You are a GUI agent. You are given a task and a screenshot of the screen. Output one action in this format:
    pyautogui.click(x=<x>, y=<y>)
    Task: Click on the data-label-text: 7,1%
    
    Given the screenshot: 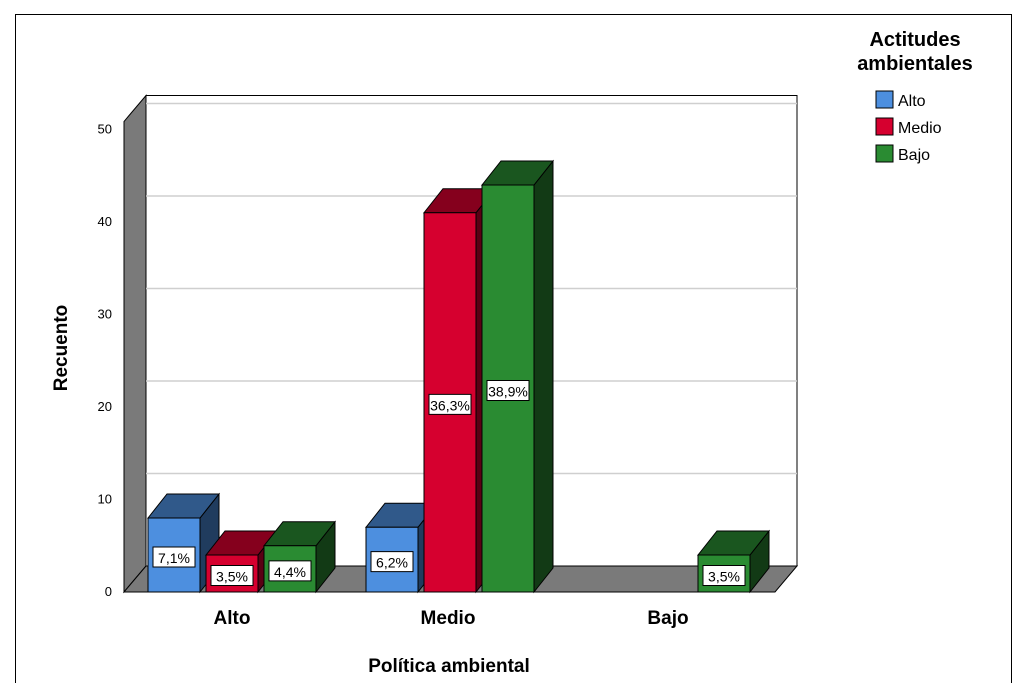 What is the action you would take?
    pyautogui.click(x=174, y=558)
    